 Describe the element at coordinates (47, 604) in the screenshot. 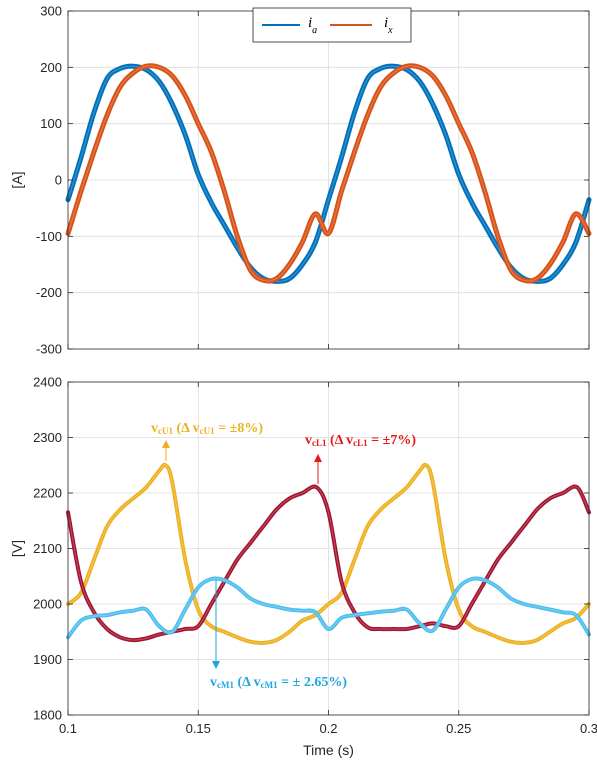

I see `p2-ytick-label: 2000` at that location.